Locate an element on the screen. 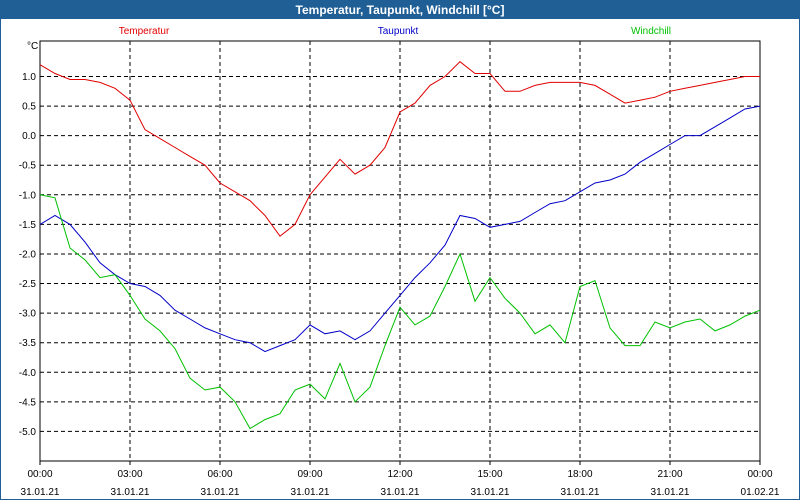 The width and height of the screenshot is (800, 500). x-tick-time-label: 09:00 is located at coordinates (309, 474).